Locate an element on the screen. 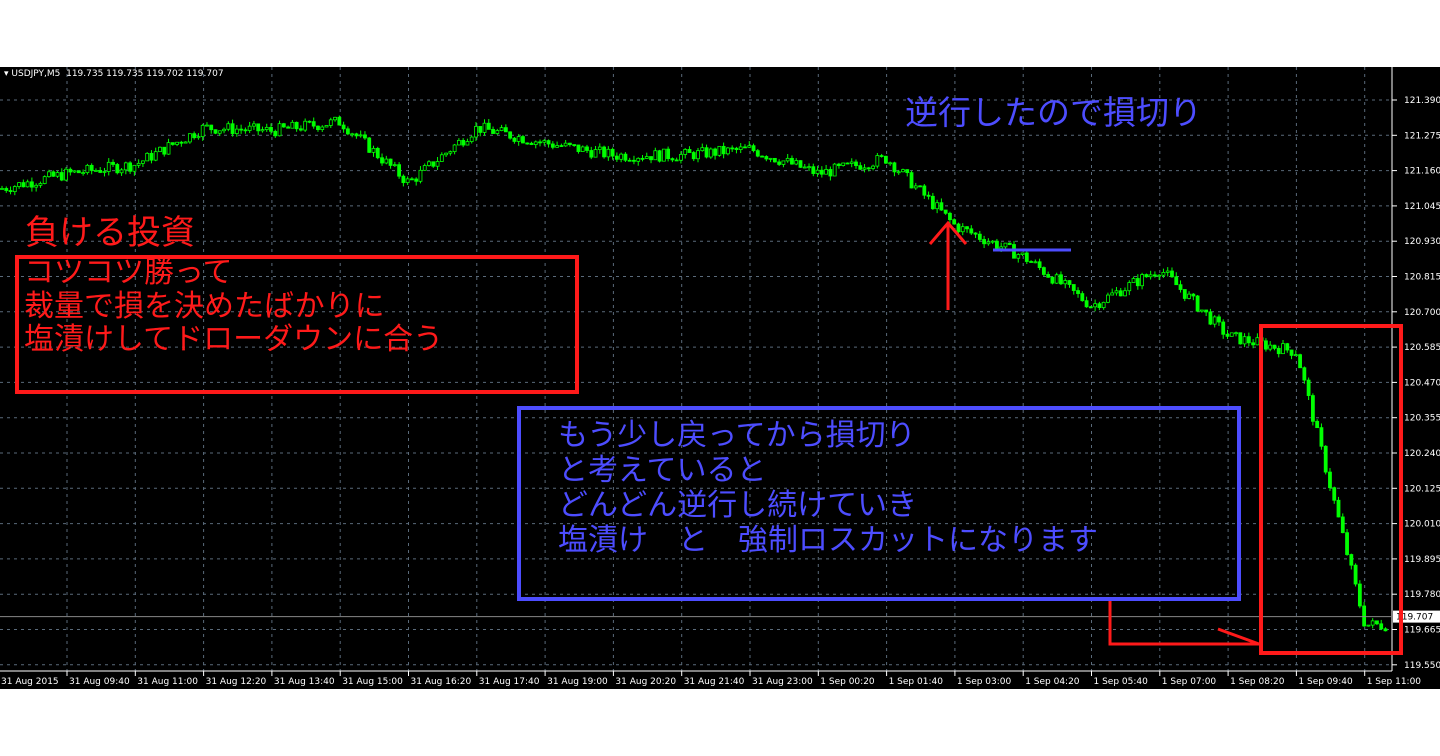 This screenshot has height=756, width=1440. y-tick-label: 119.550 is located at coordinates (1422, 666).